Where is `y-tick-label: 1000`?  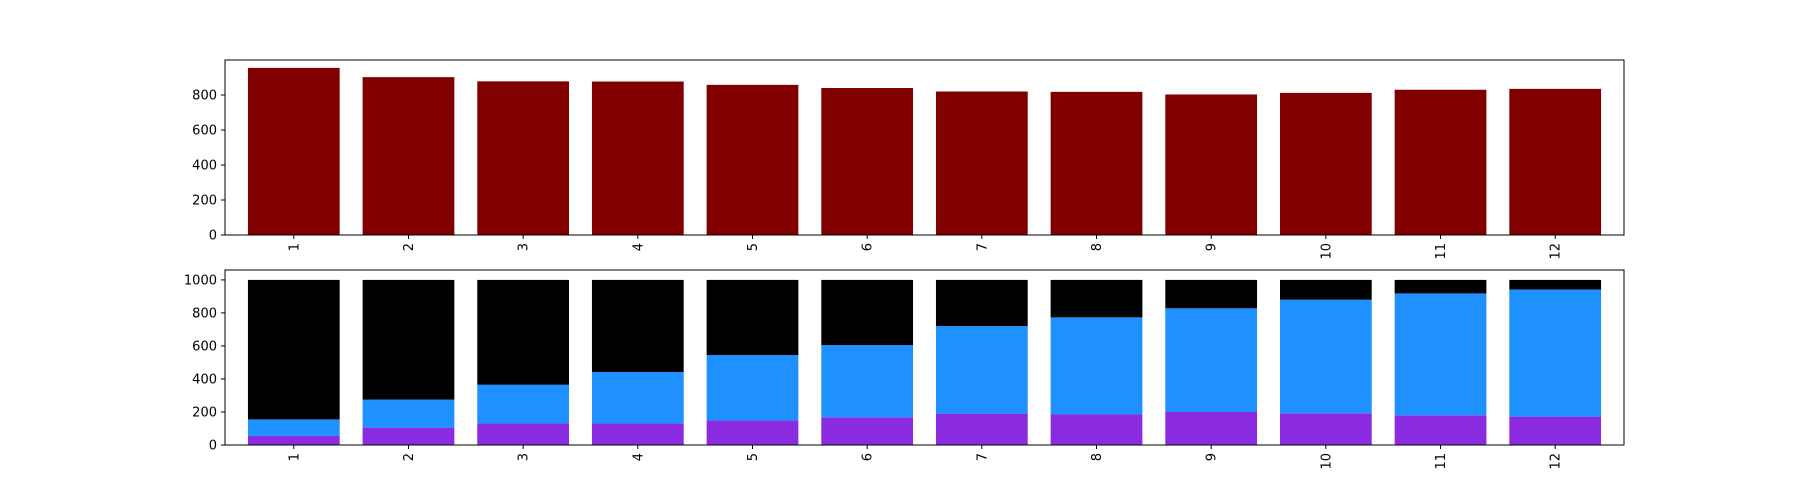
y-tick-label: 1000 is located at coordinates (200, 280).